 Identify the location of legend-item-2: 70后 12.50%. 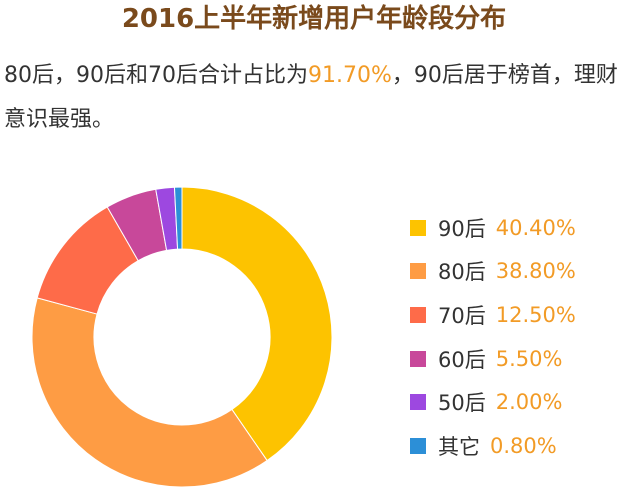
(493, 315).